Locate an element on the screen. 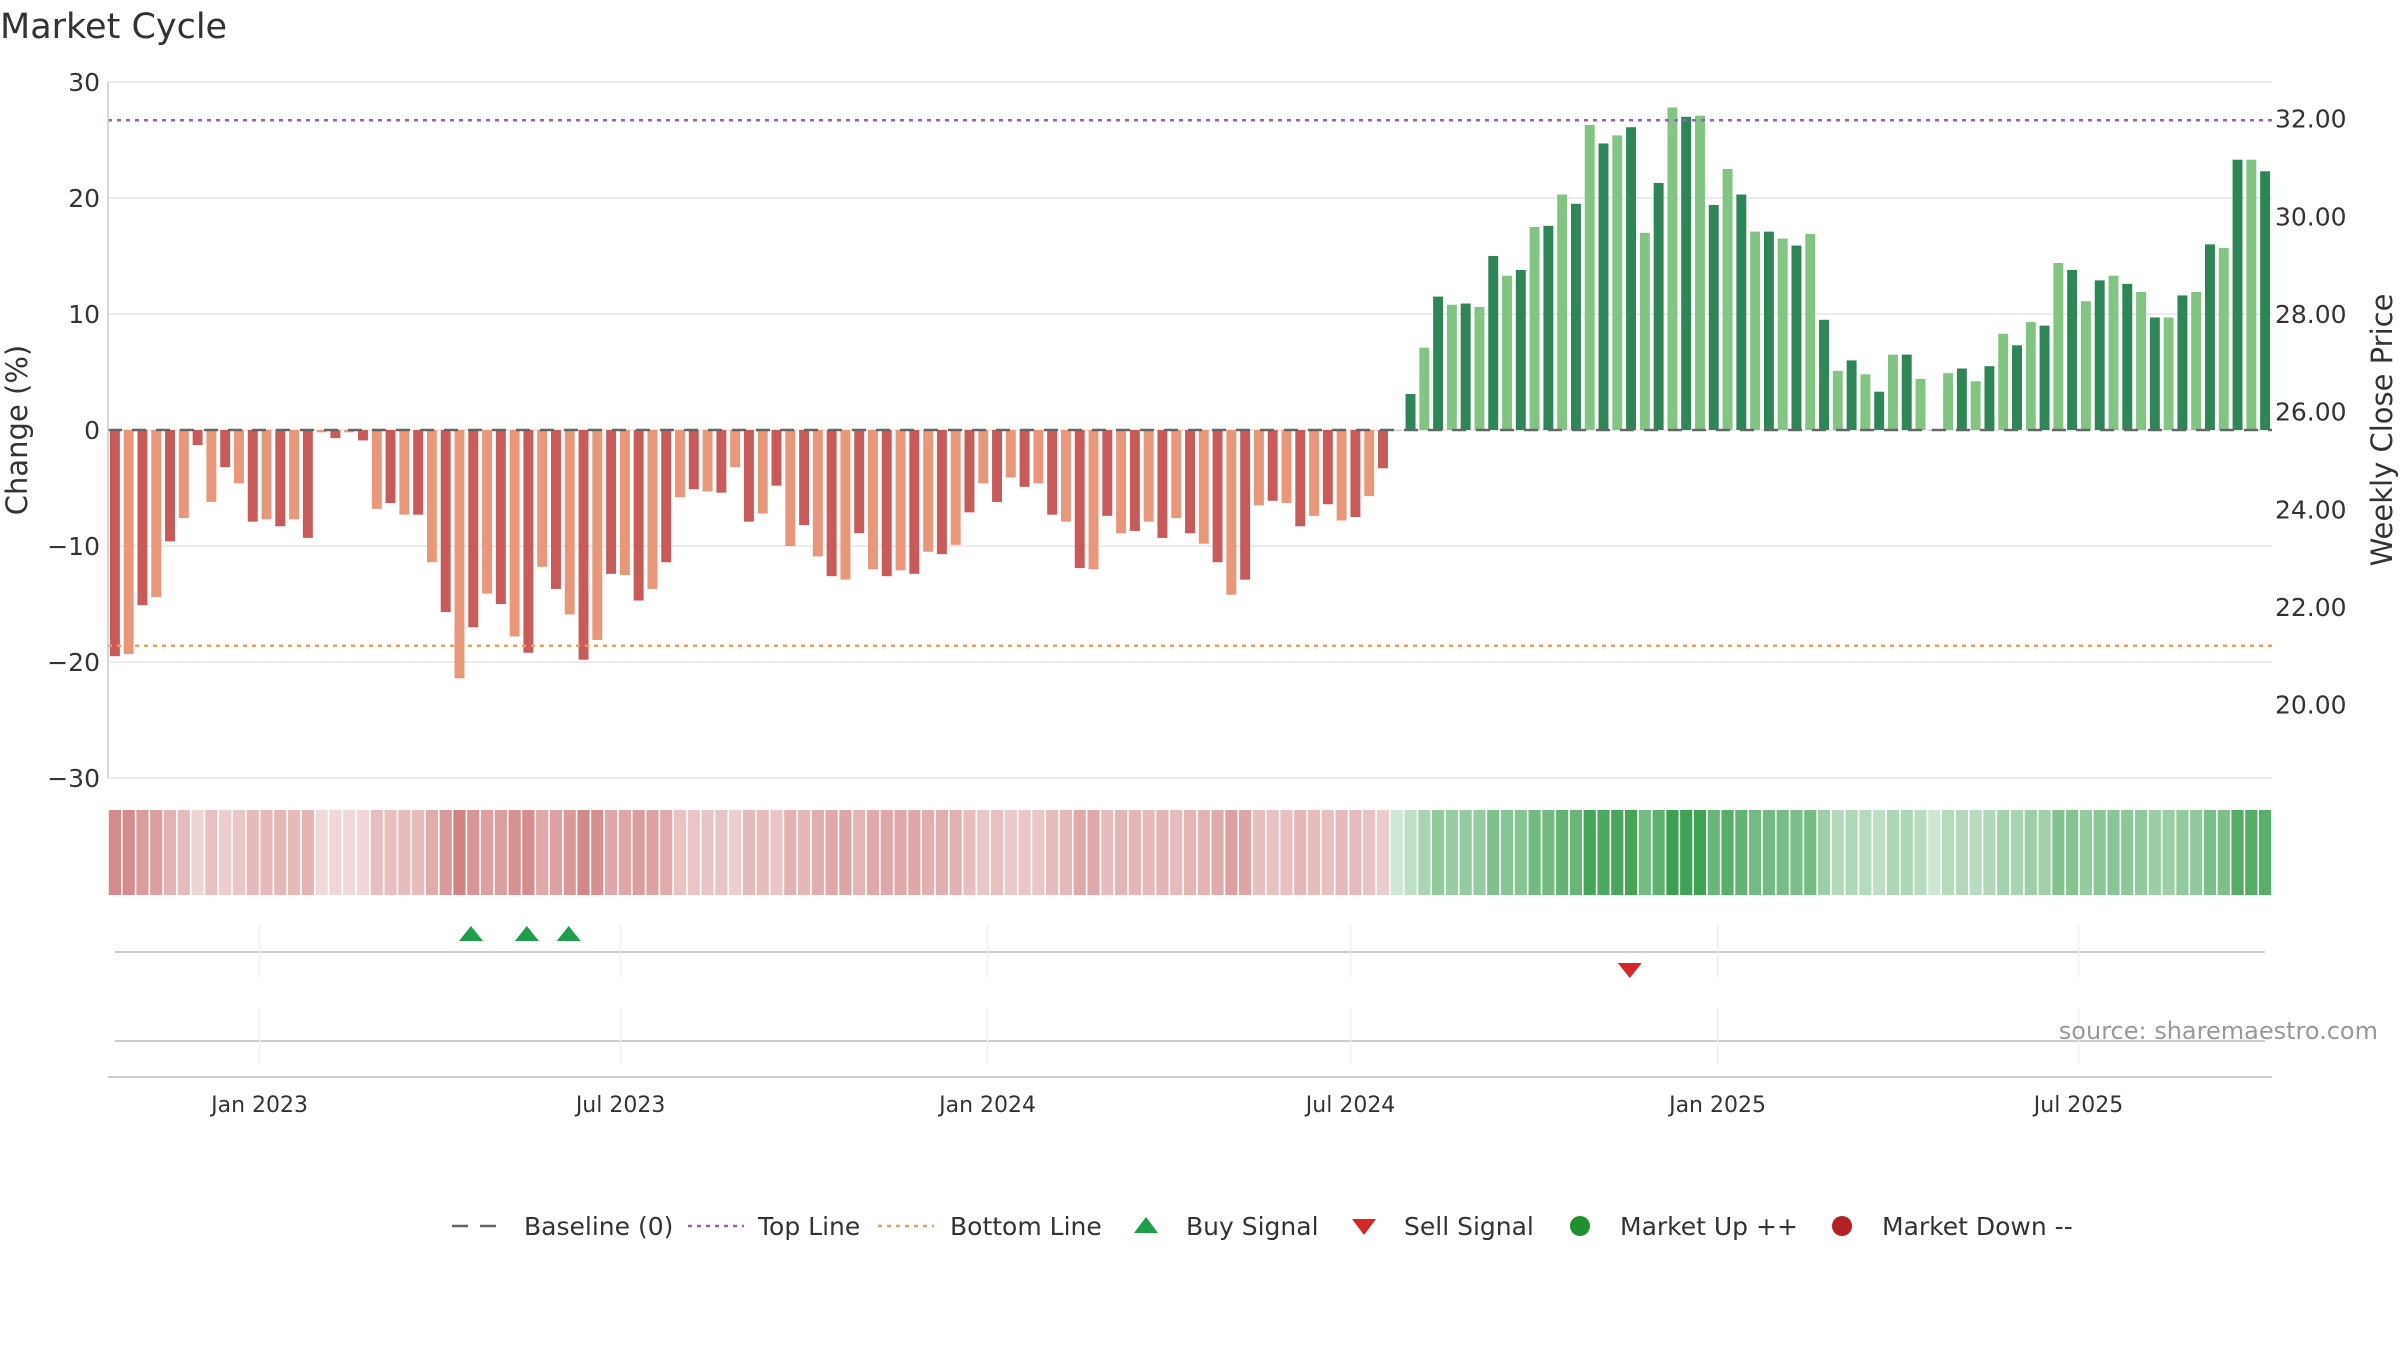 The height and width of the screenshot is (1350, 2400). y2-tick-label: 20.00 is located at coordinates (2311, 705).